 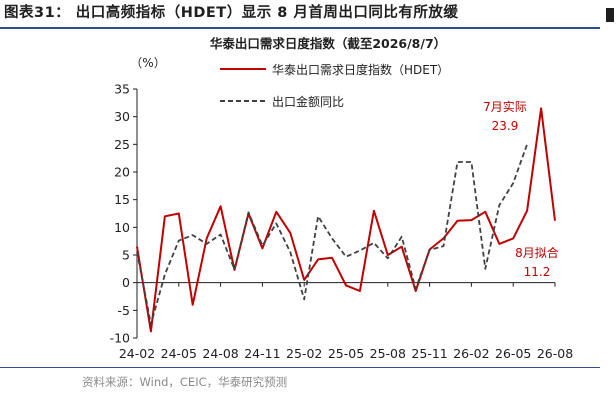 What do you see at coordinates (137, 353) in the screenshot?
I see `x-tick-label: 24-02` at bounding box center [137, 353].